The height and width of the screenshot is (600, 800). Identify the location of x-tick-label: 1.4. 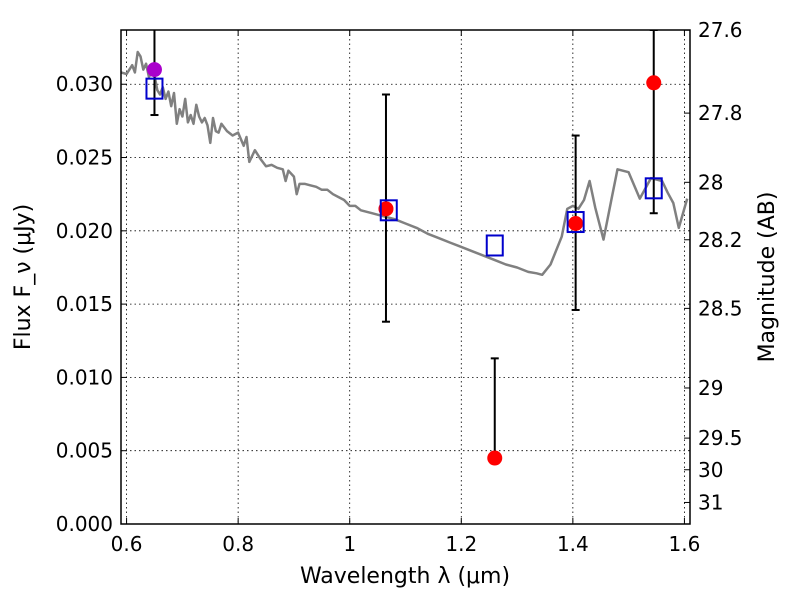
(573, 544).